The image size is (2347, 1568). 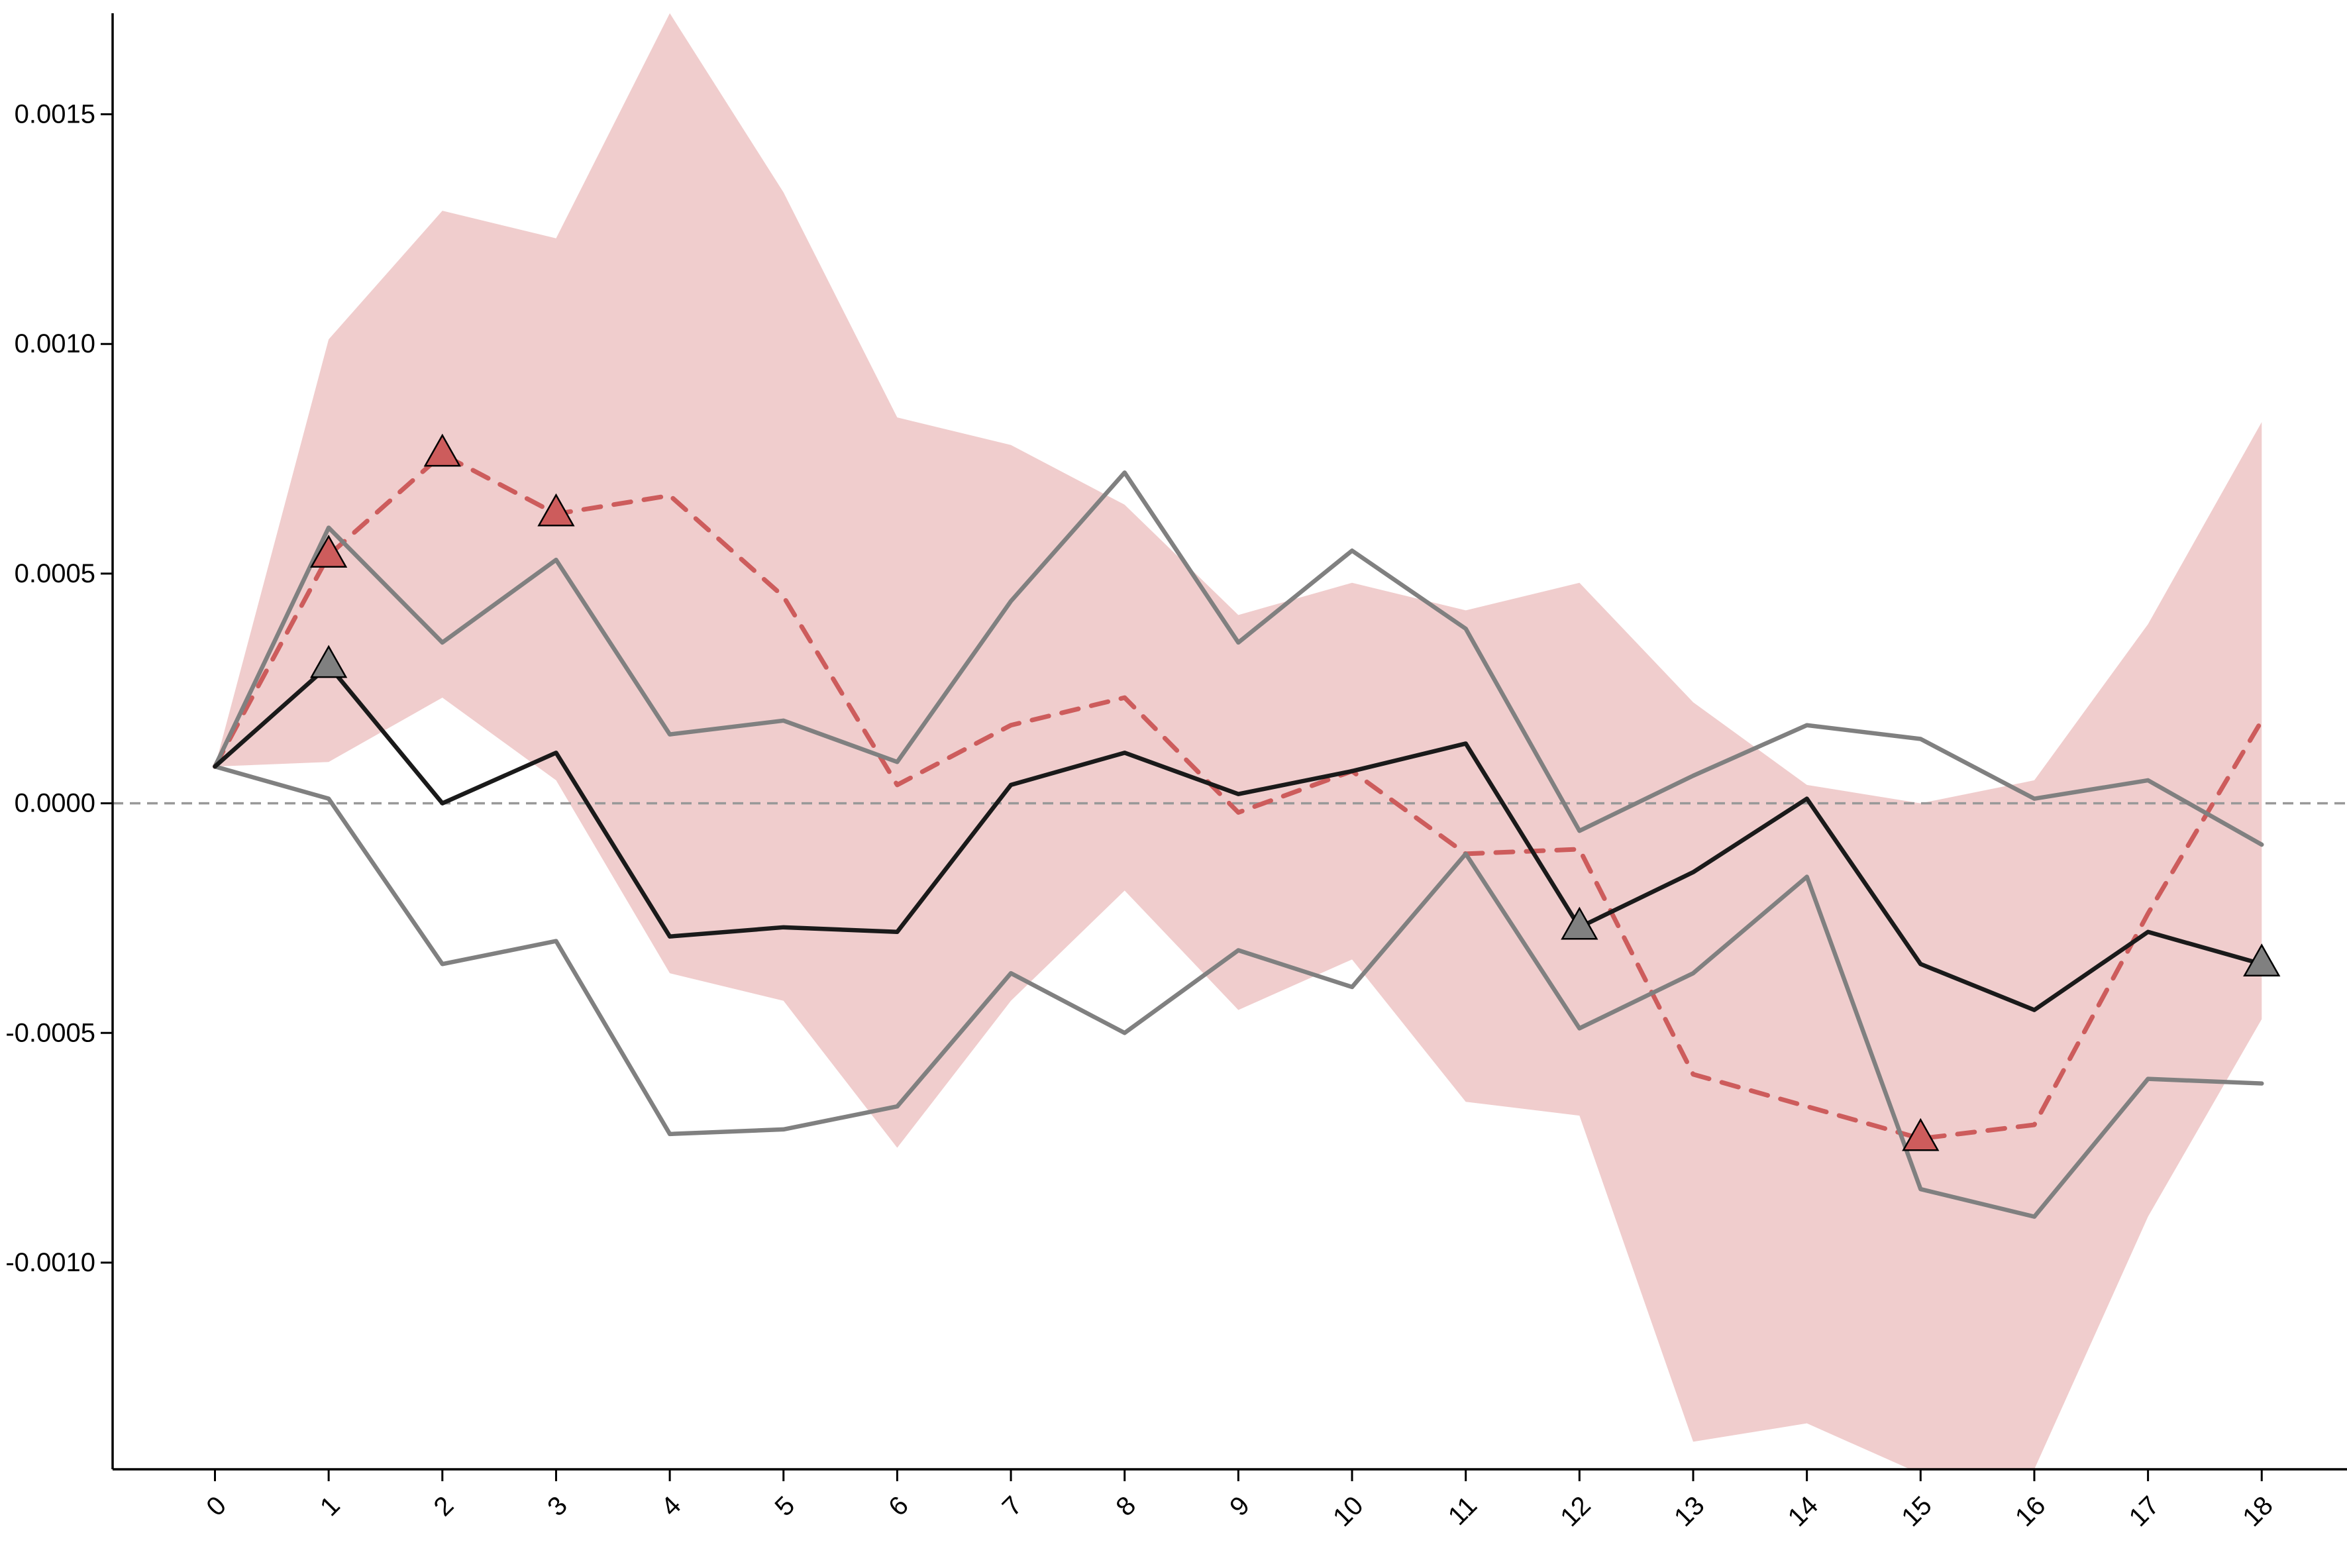 What do you see at coordinates (1239, 1506) in the screenshot?
I see `x-tick-label: 9` at bounding box center [1239, 1506].